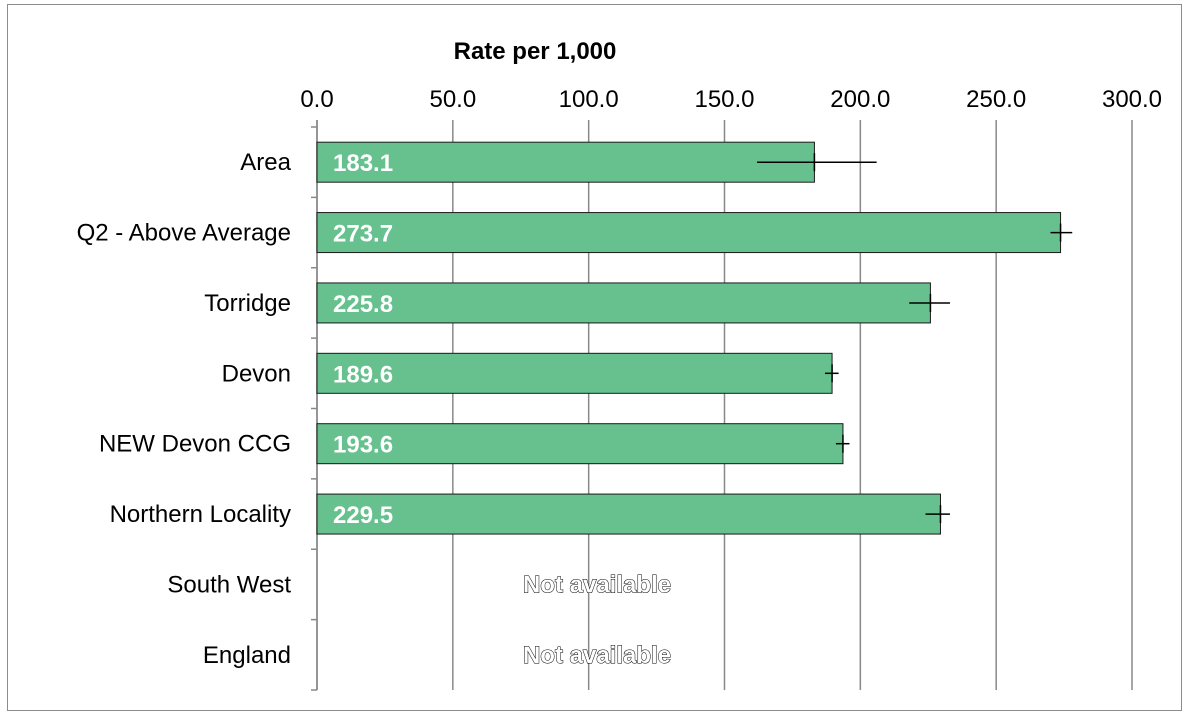  I want to click on tick-label: 50.0, so click(452, 99).